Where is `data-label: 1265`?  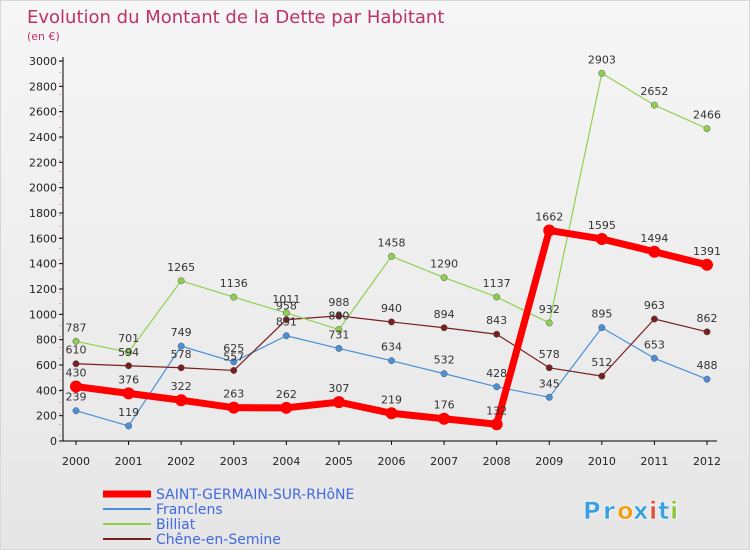 data-label: 1265 is located at coordinates (181, 267).